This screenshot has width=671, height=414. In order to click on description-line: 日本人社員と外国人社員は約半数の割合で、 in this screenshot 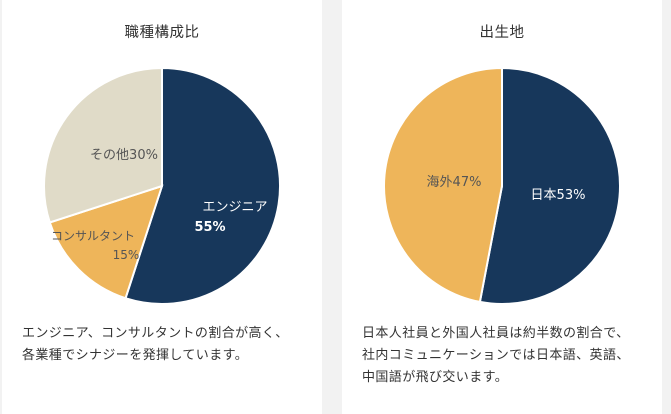, I will do `click(496, 333)`.